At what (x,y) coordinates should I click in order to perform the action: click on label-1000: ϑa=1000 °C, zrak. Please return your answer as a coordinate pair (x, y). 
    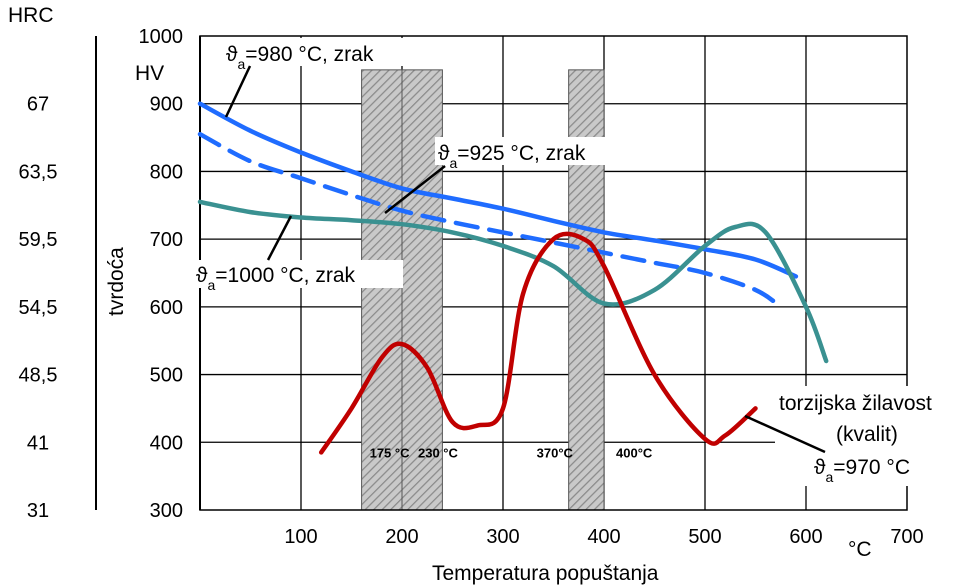
    Looking at the image, I should click on (298, 254).